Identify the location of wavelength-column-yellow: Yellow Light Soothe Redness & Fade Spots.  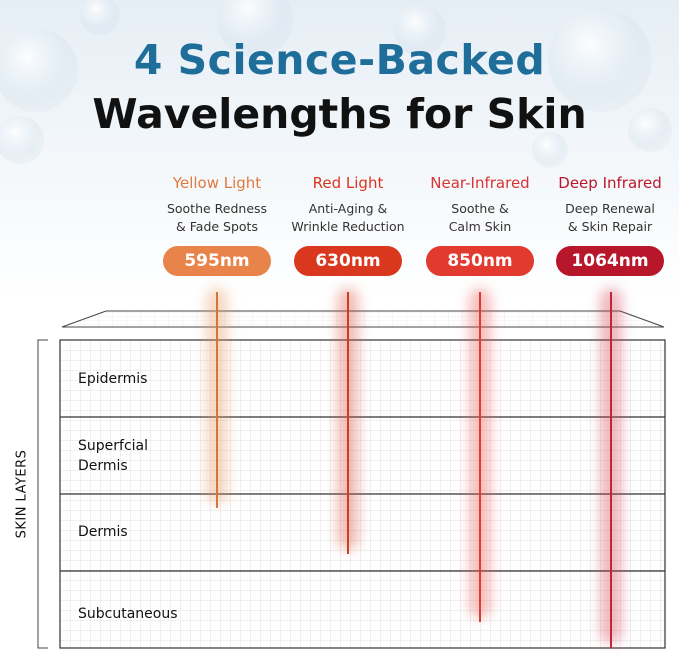
(217, 205).